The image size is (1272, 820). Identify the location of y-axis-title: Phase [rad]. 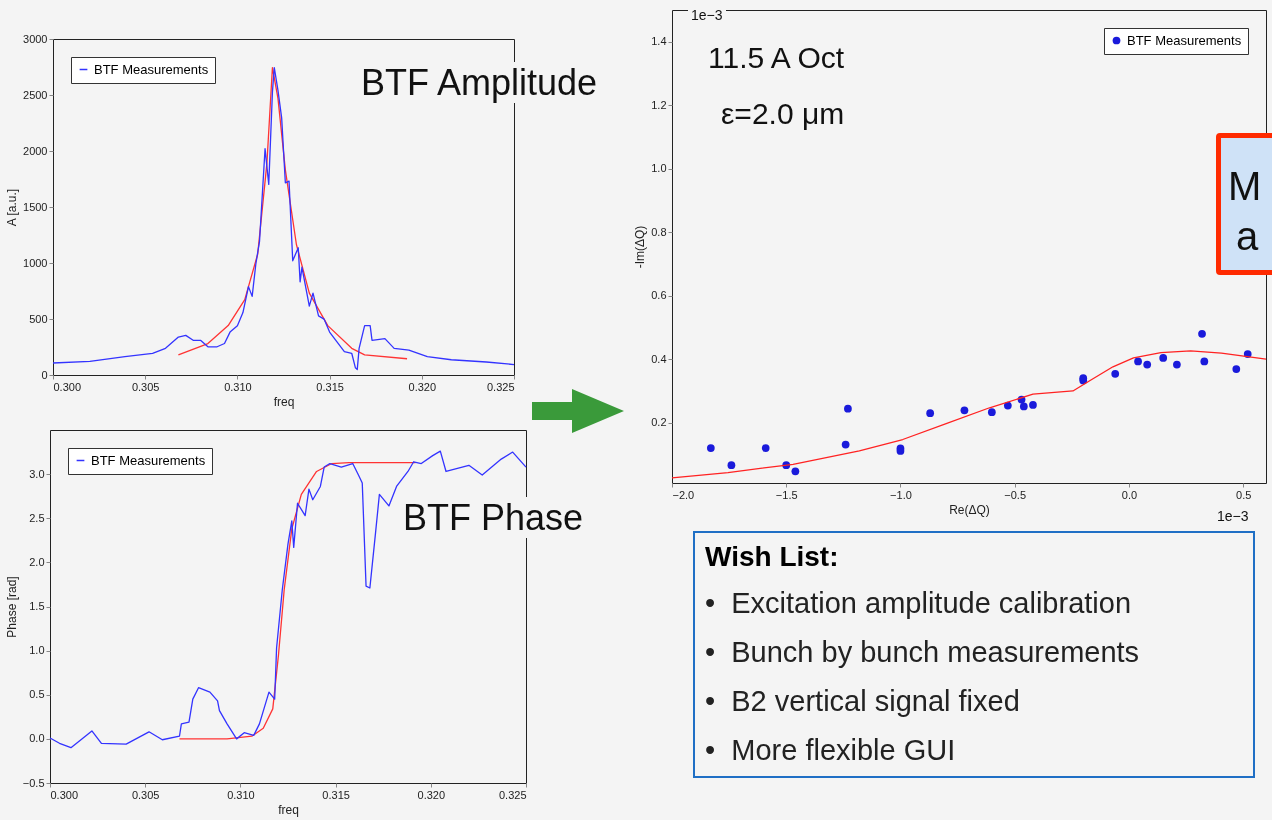
(11, 607).